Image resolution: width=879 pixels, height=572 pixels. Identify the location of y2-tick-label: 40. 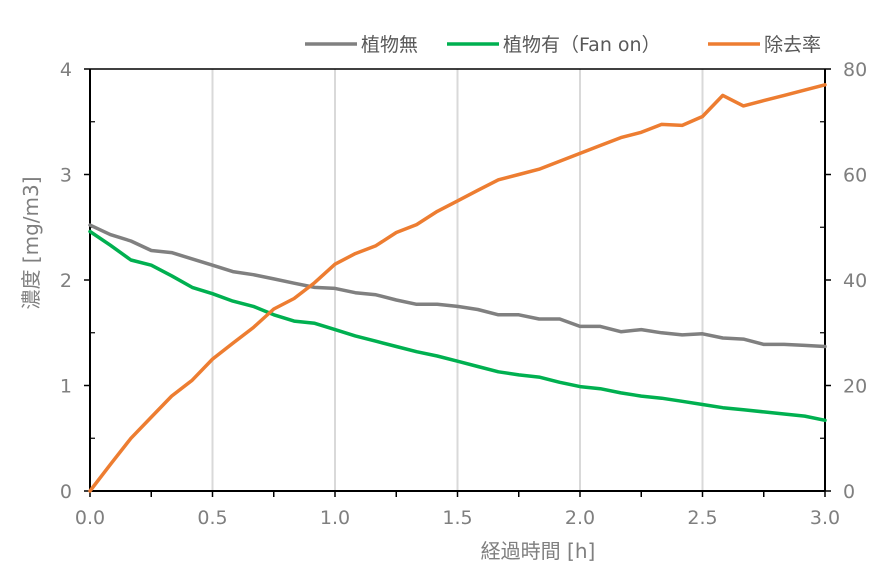
(855, 281).